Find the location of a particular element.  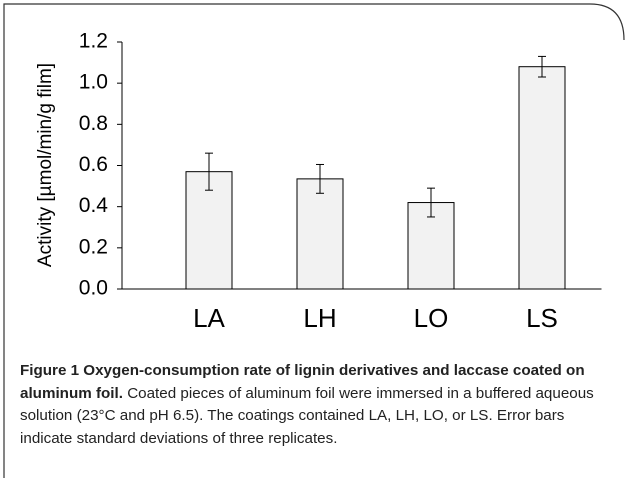

x-tick-label: LO is located at coordinates (431, 318).